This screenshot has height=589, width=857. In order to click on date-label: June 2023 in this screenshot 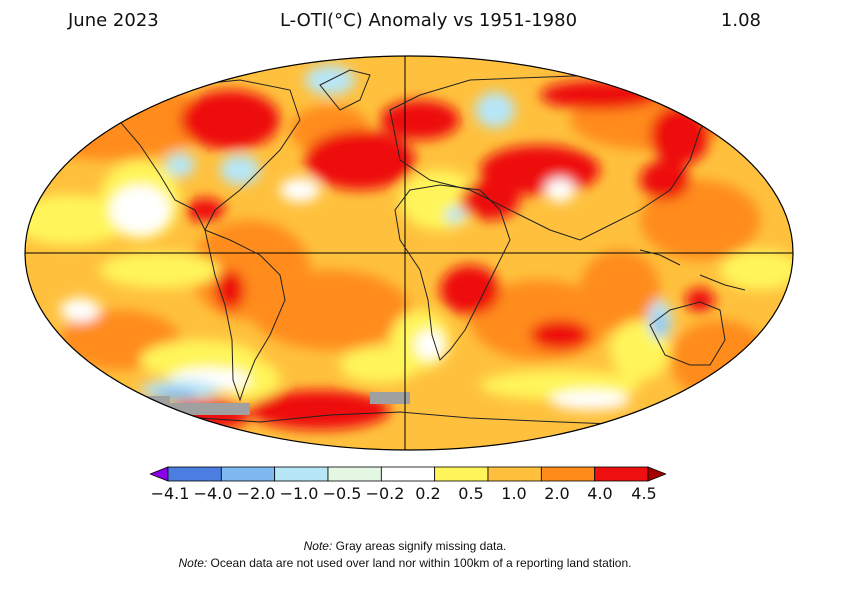, I will do `click(113, 20)`.